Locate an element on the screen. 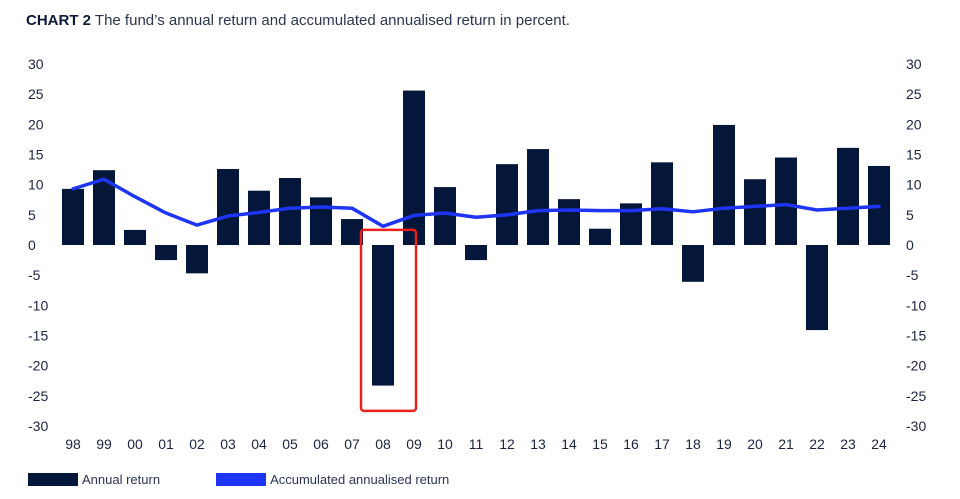  x-tick-21: 21 is located at coordinates (786, 444).